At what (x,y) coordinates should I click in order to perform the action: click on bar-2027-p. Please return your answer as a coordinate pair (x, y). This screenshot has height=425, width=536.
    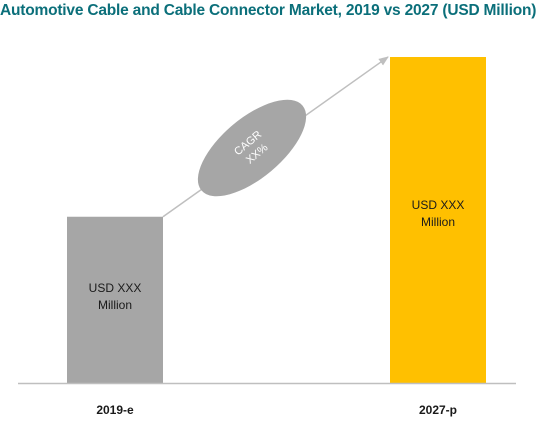
    Looking at the image, I should click on (438, 220).